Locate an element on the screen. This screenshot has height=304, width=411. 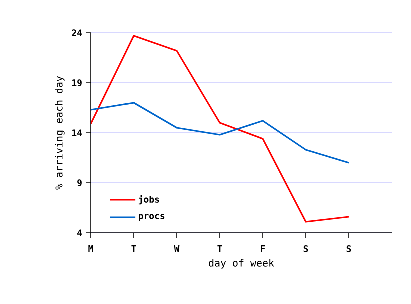
legend-label: jobs is located at coordinates (149, 200).